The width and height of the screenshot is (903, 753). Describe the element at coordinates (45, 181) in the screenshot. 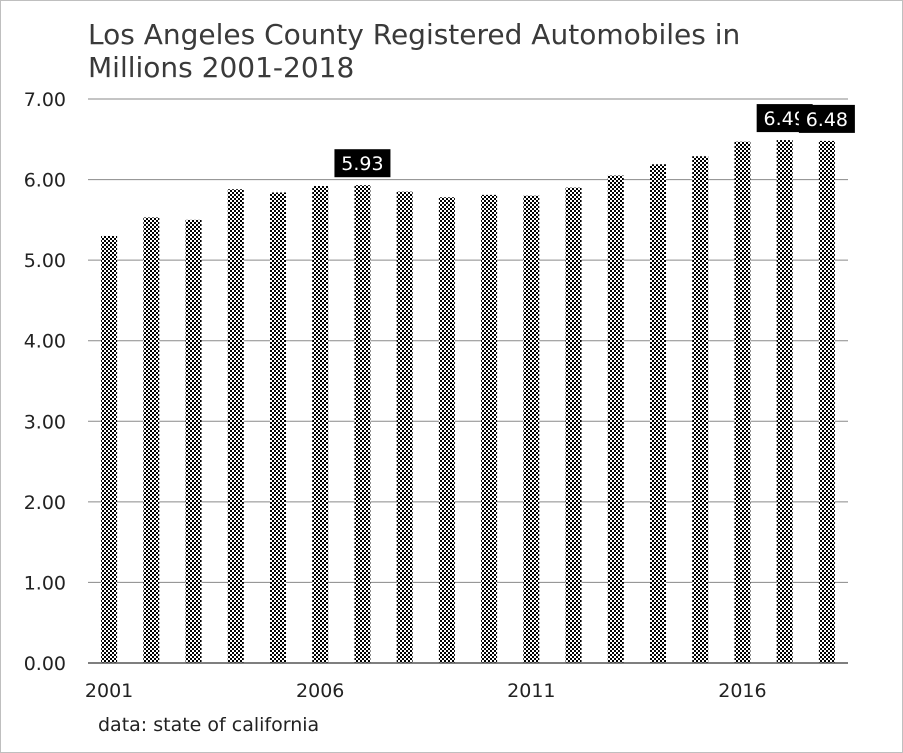

I see `y-tick-label: 6.00` at that location.